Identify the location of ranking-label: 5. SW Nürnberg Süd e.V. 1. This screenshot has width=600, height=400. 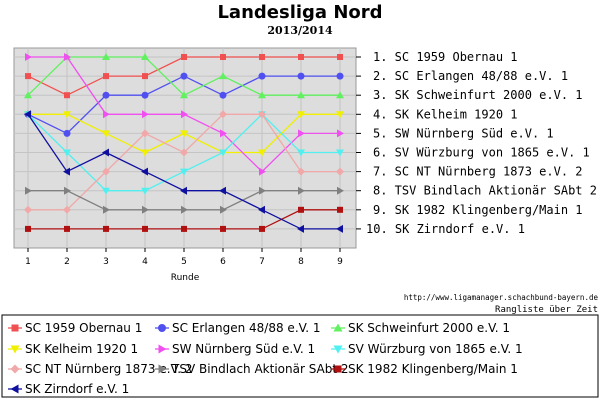
(463, 133).